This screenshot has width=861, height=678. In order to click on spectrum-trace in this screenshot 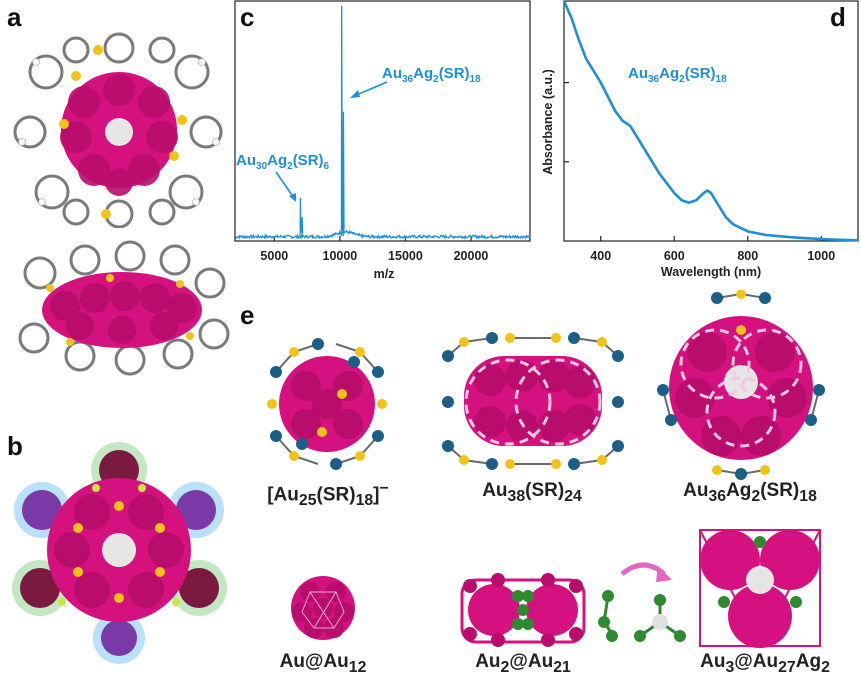, I will do `click(382, 123)`.